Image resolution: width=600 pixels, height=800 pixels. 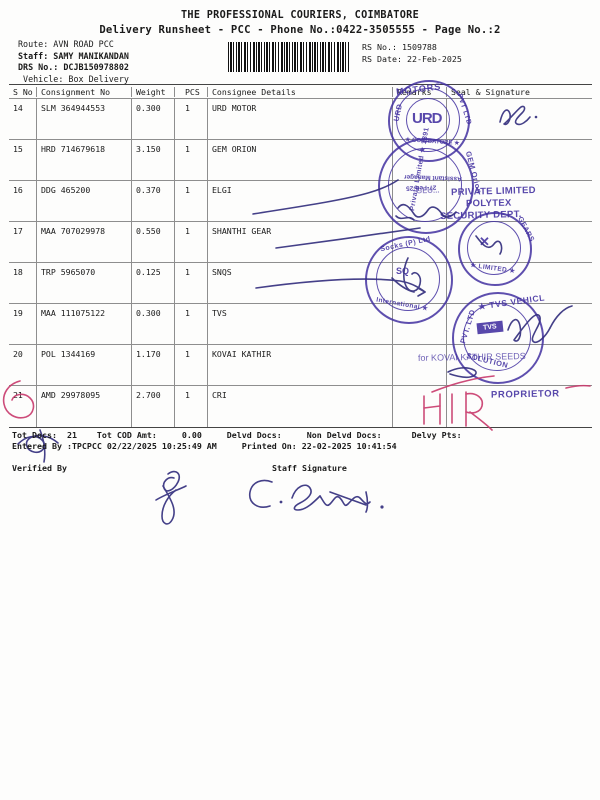 I want to click on cell-sno: 15, so click(x=23, y=160).